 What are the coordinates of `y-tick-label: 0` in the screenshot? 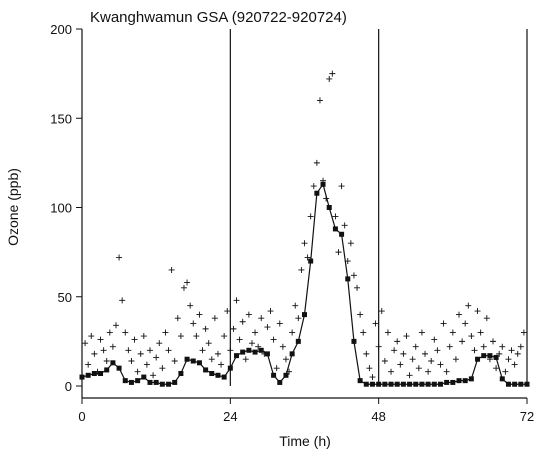 It's located at (68, 386).